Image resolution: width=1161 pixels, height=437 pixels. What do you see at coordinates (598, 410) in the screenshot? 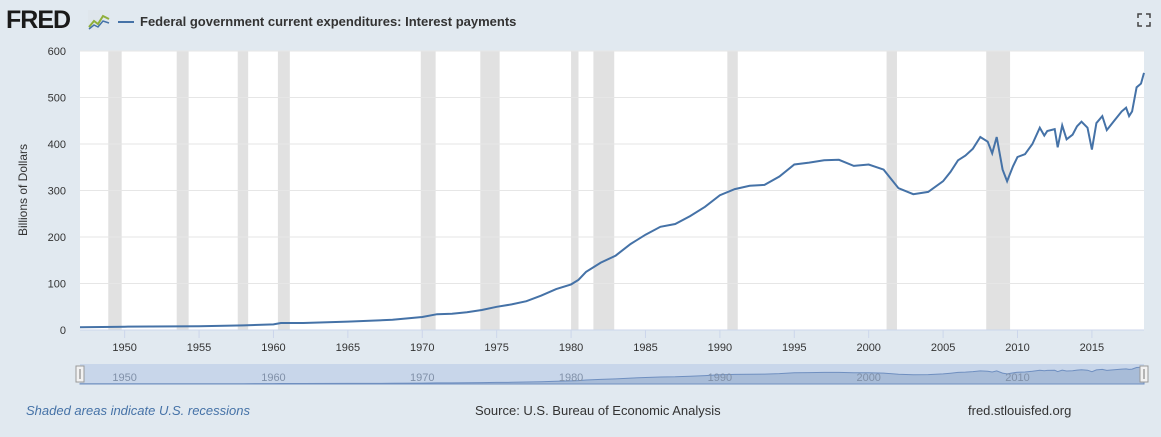
I see `source-text: Source: U.S. Bureau of Economic Analysis` at bounding box center [598, 410].